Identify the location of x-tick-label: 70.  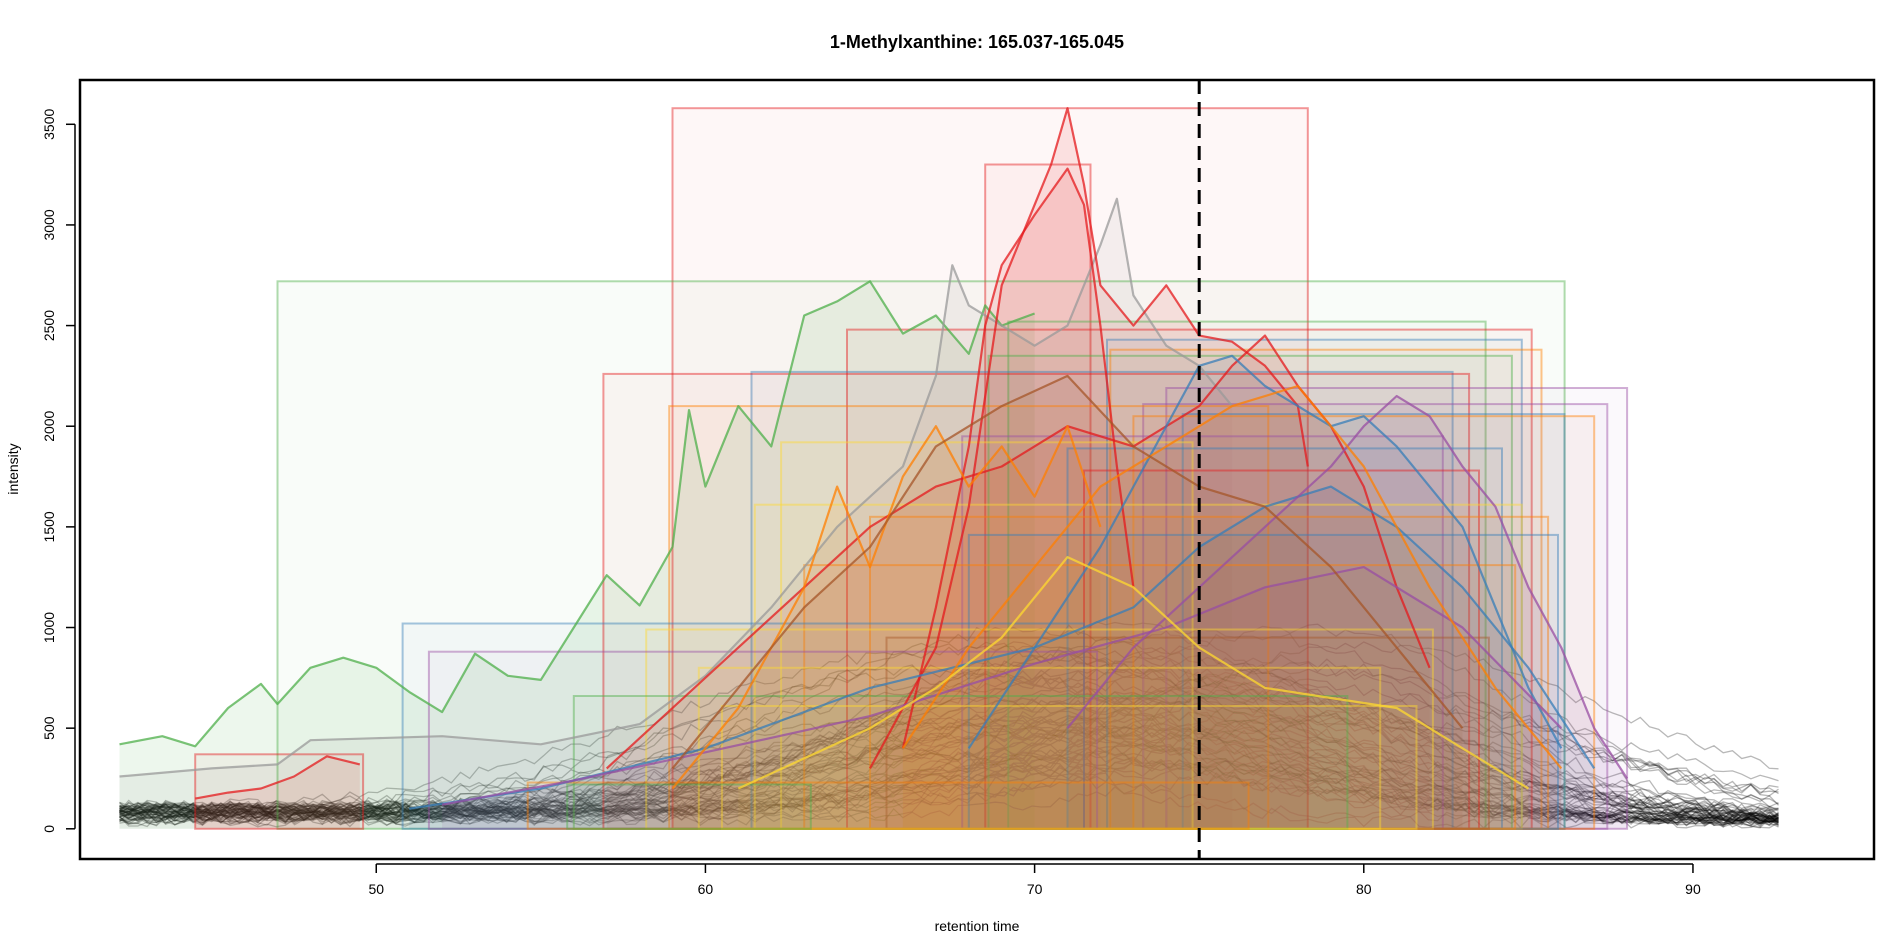
(1035, 889).